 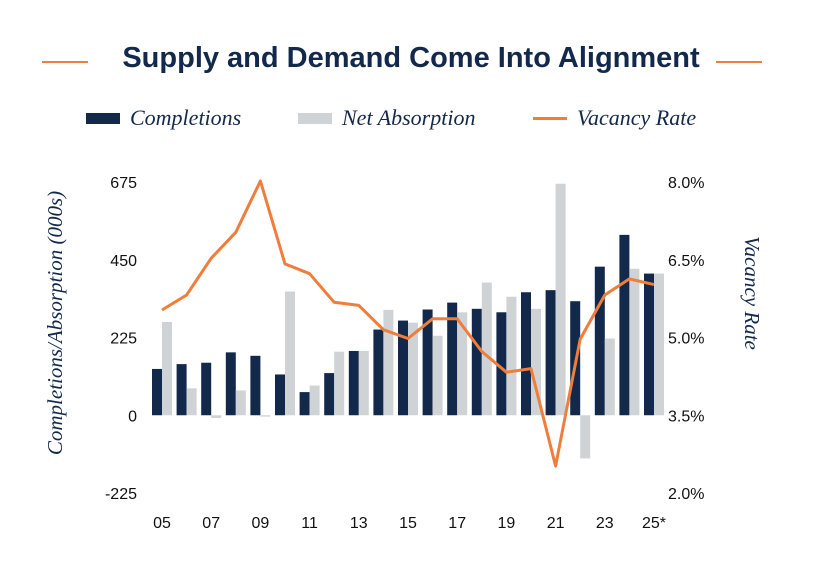 I want to click on x-tick-07: 07, so click(x=211, y=523).